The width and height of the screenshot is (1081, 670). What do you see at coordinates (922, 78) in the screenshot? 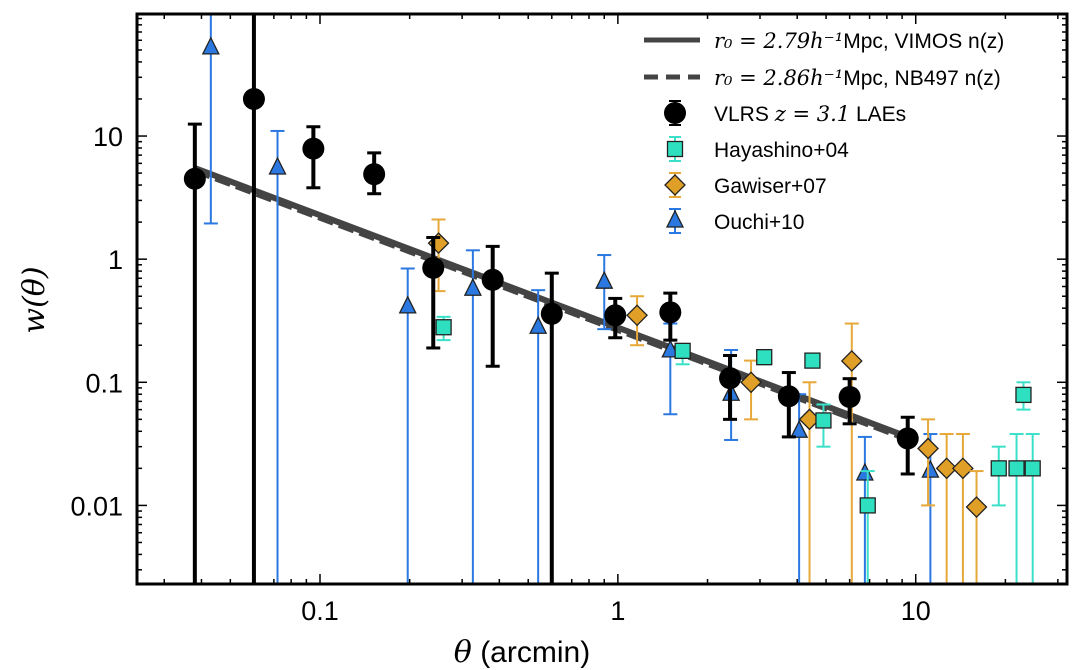
I see `legend-label-text: Mpc, NB497 n(z)` at bounding box center [922, 78].